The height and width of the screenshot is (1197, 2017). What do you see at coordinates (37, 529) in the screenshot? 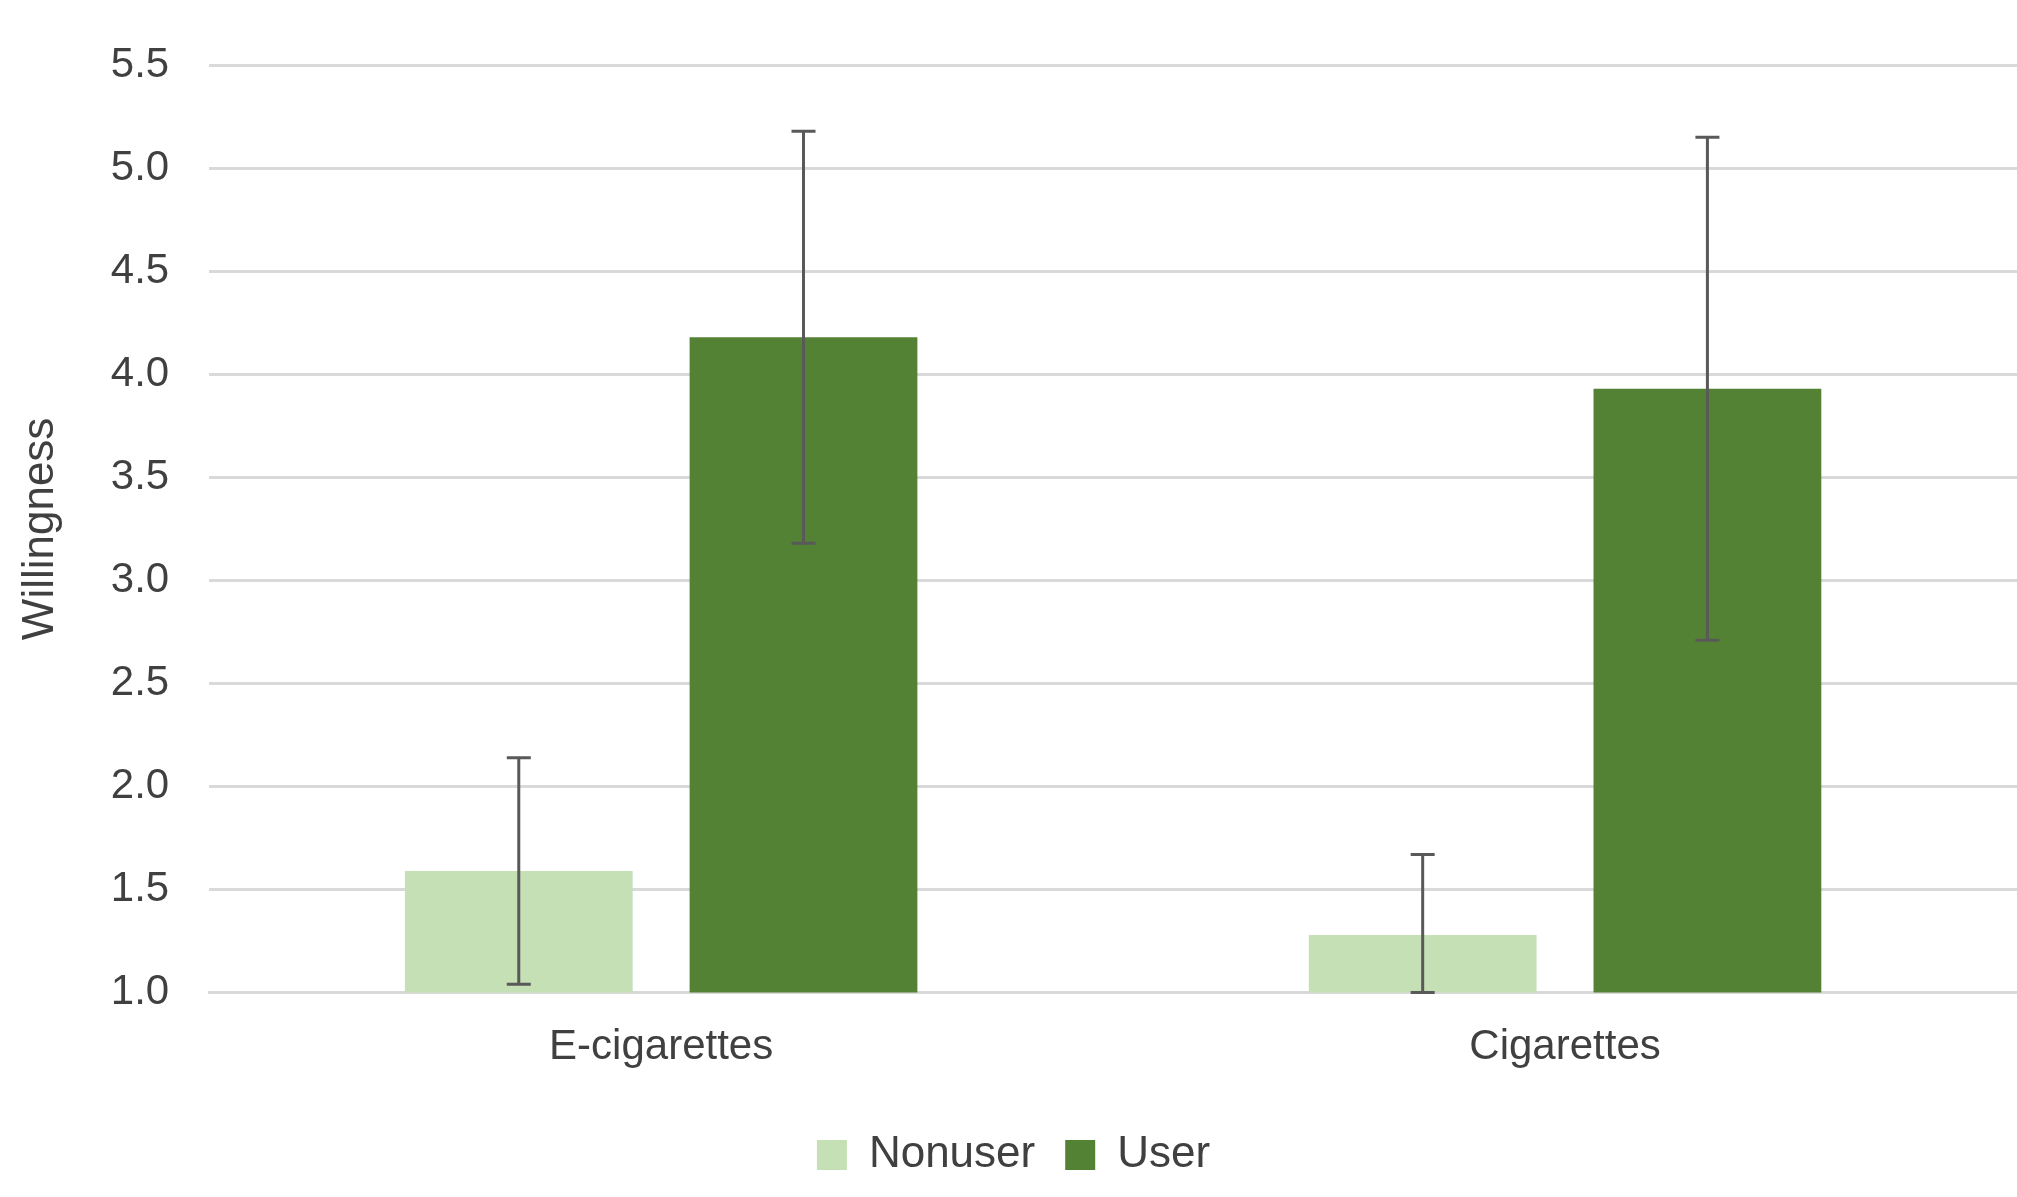
I see `y-axis-title: Willingness` at bounding box center [37, 529].